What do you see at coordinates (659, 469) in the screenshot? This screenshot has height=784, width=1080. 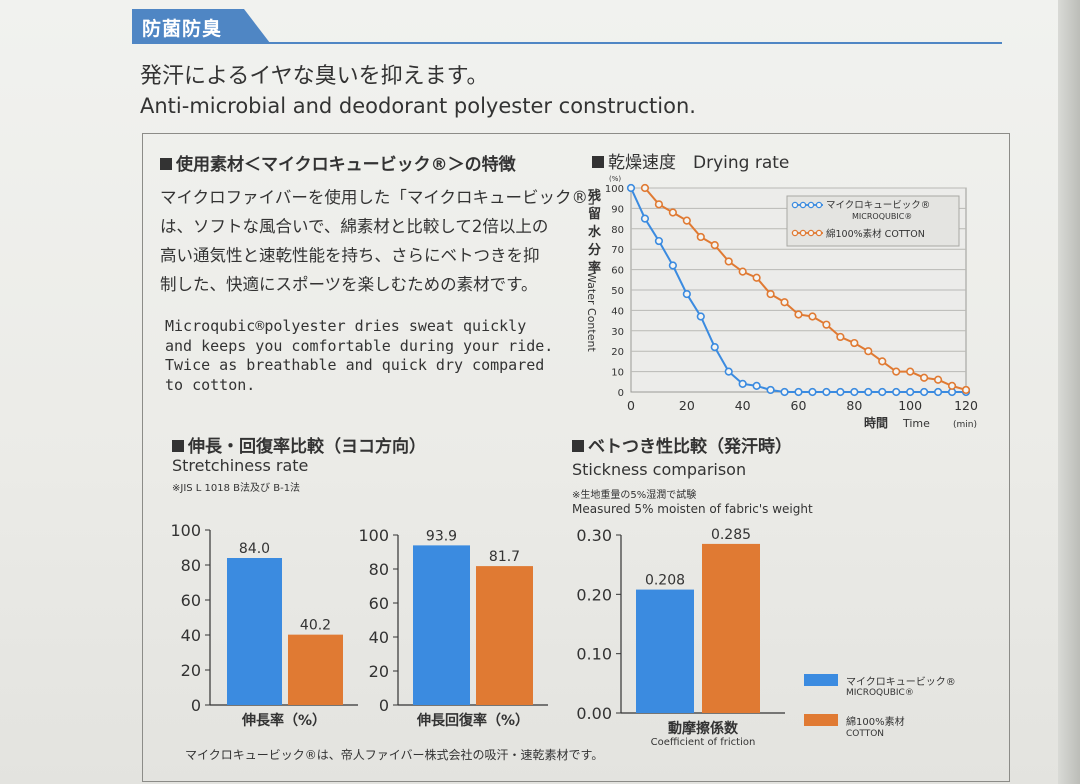 I see `stick-subtitle: Stickness comparison` at bounding box center [659, 469].